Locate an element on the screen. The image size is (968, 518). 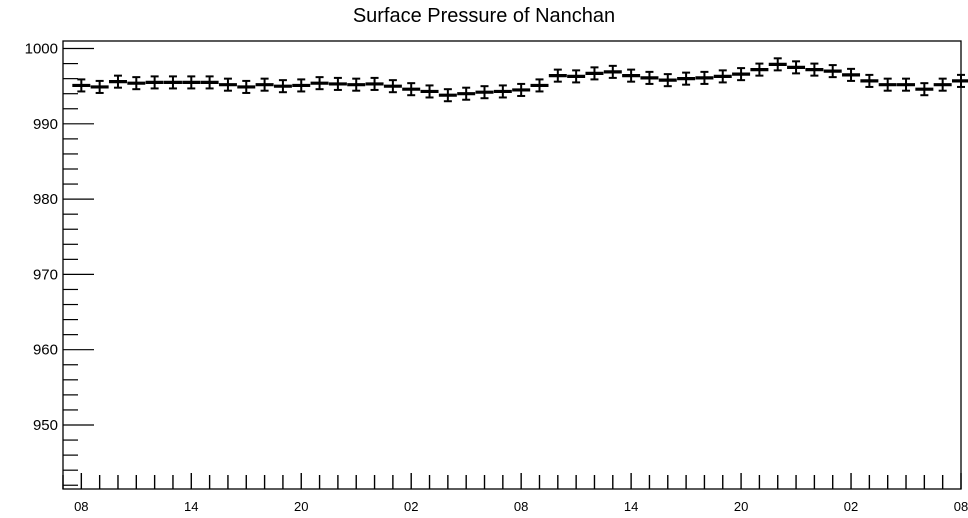
y-axis: 1000 990 980 970 960 950 is located at coordinates (59, 263).